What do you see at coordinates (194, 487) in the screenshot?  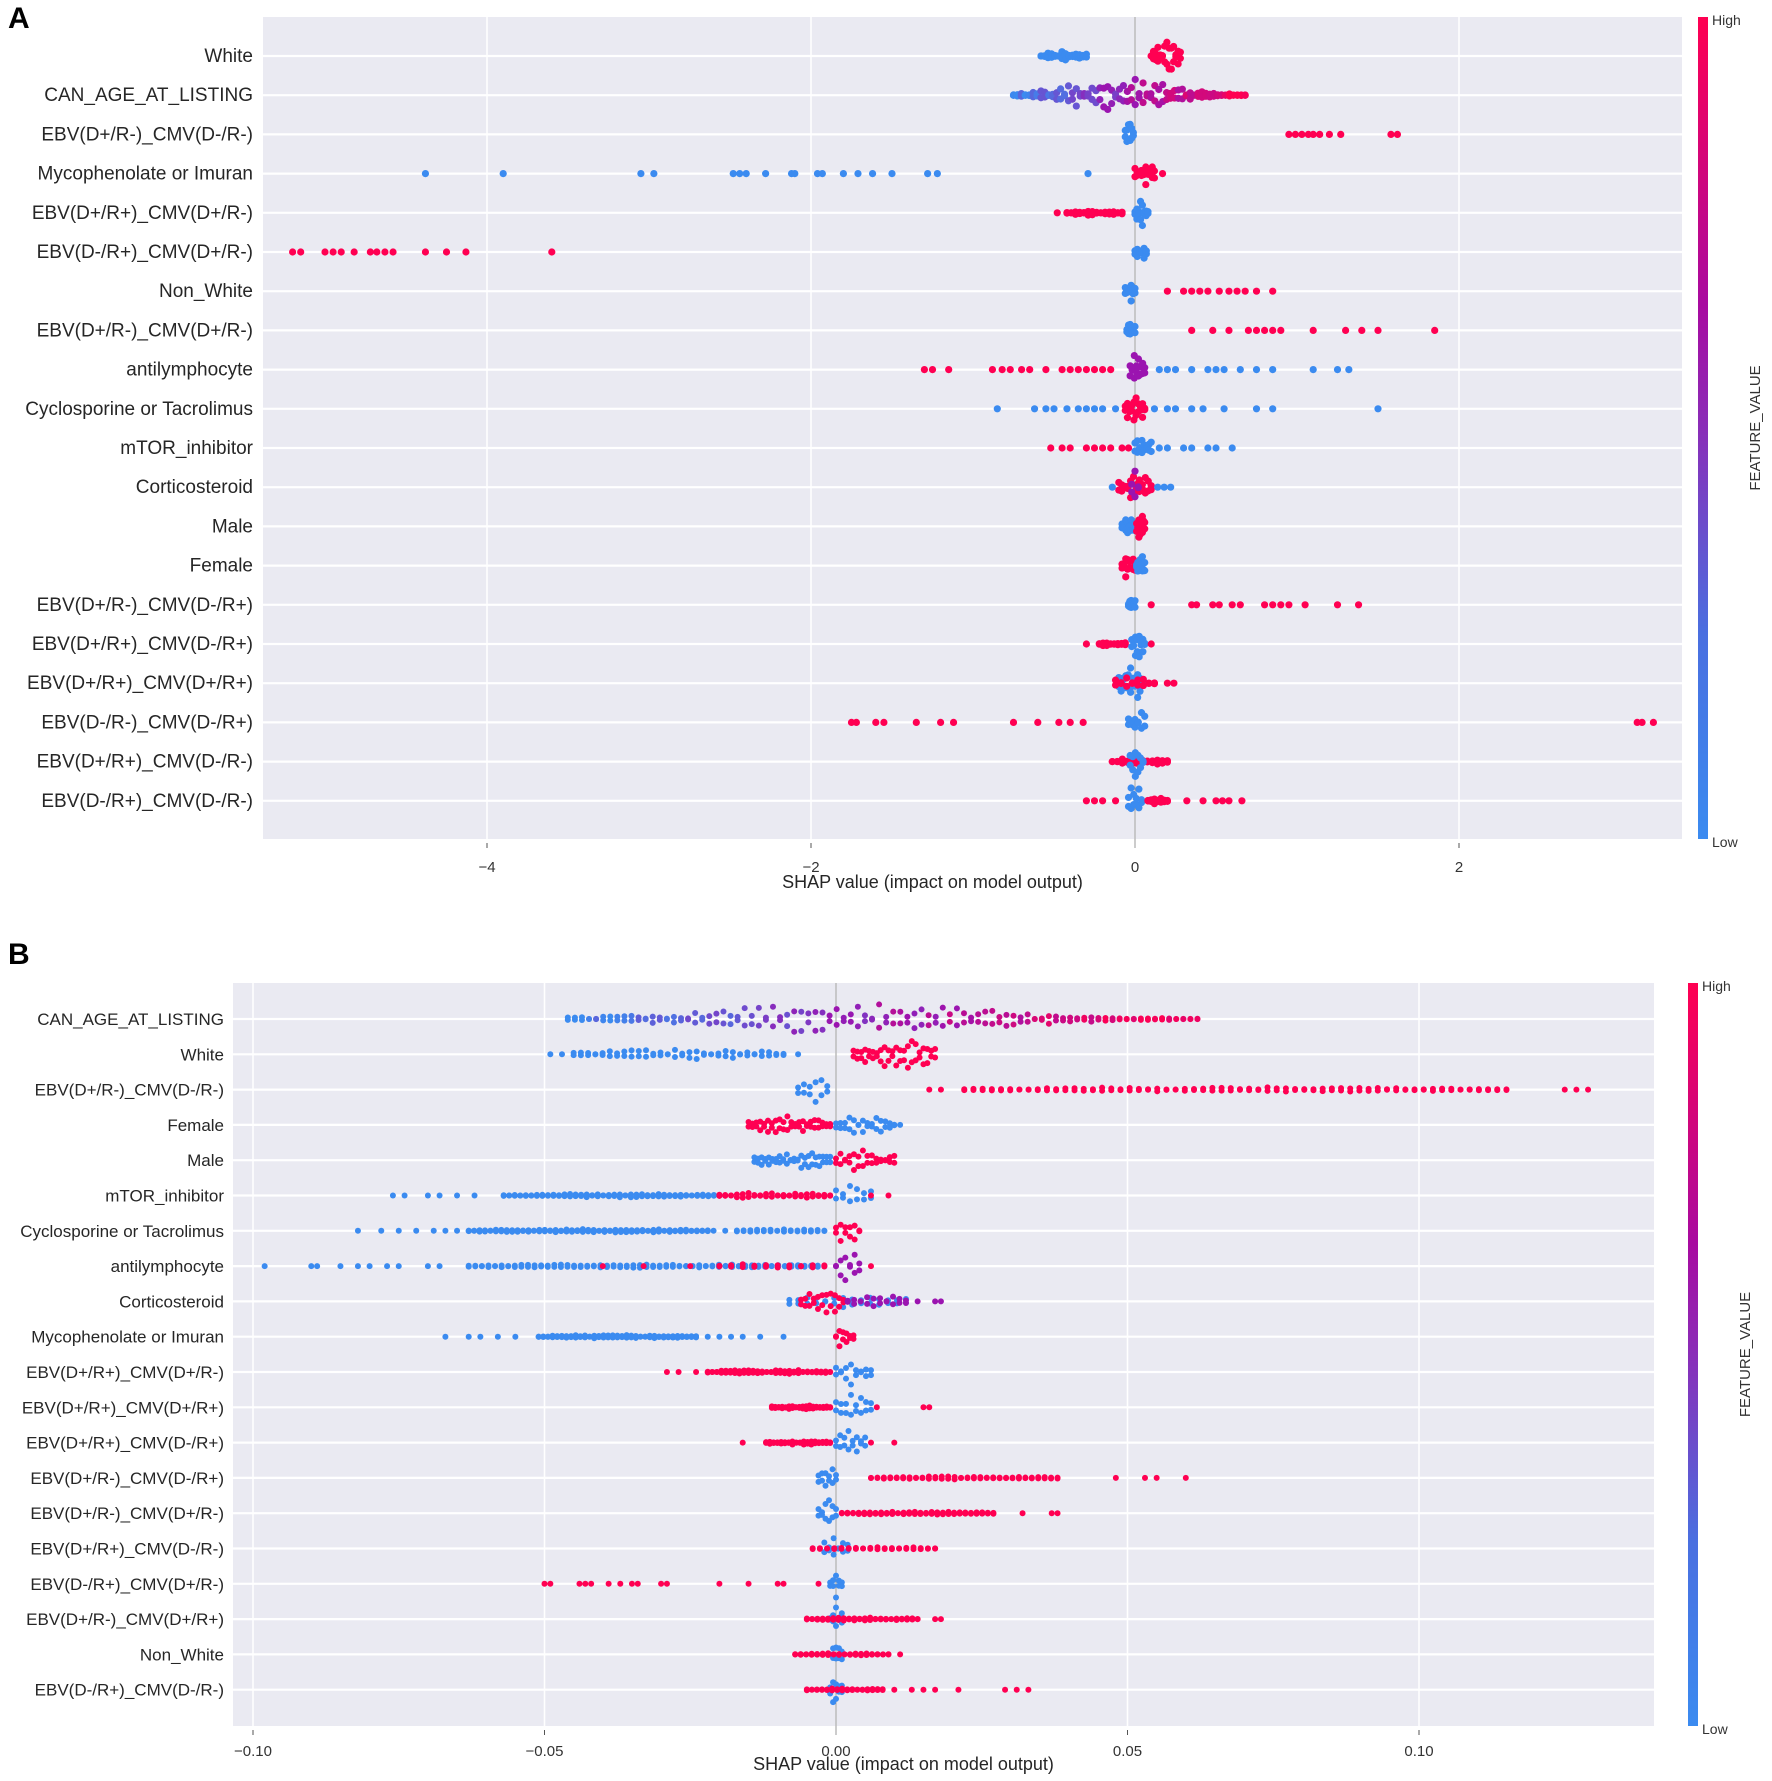 I see `feature-label: Corticosteroid` at bounding box center [194, 487].